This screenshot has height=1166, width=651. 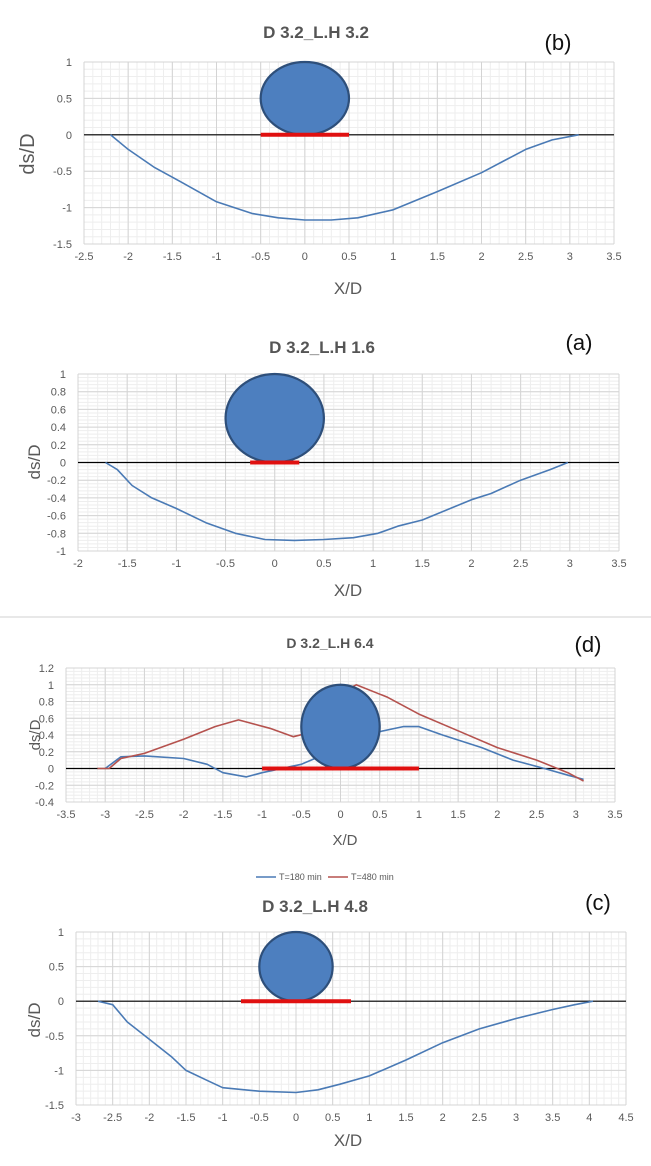 What do you see at coordinates (44, 803) in the screenshot?
I see `y-tick-label: -0.4` at bounding box center [44, 803].